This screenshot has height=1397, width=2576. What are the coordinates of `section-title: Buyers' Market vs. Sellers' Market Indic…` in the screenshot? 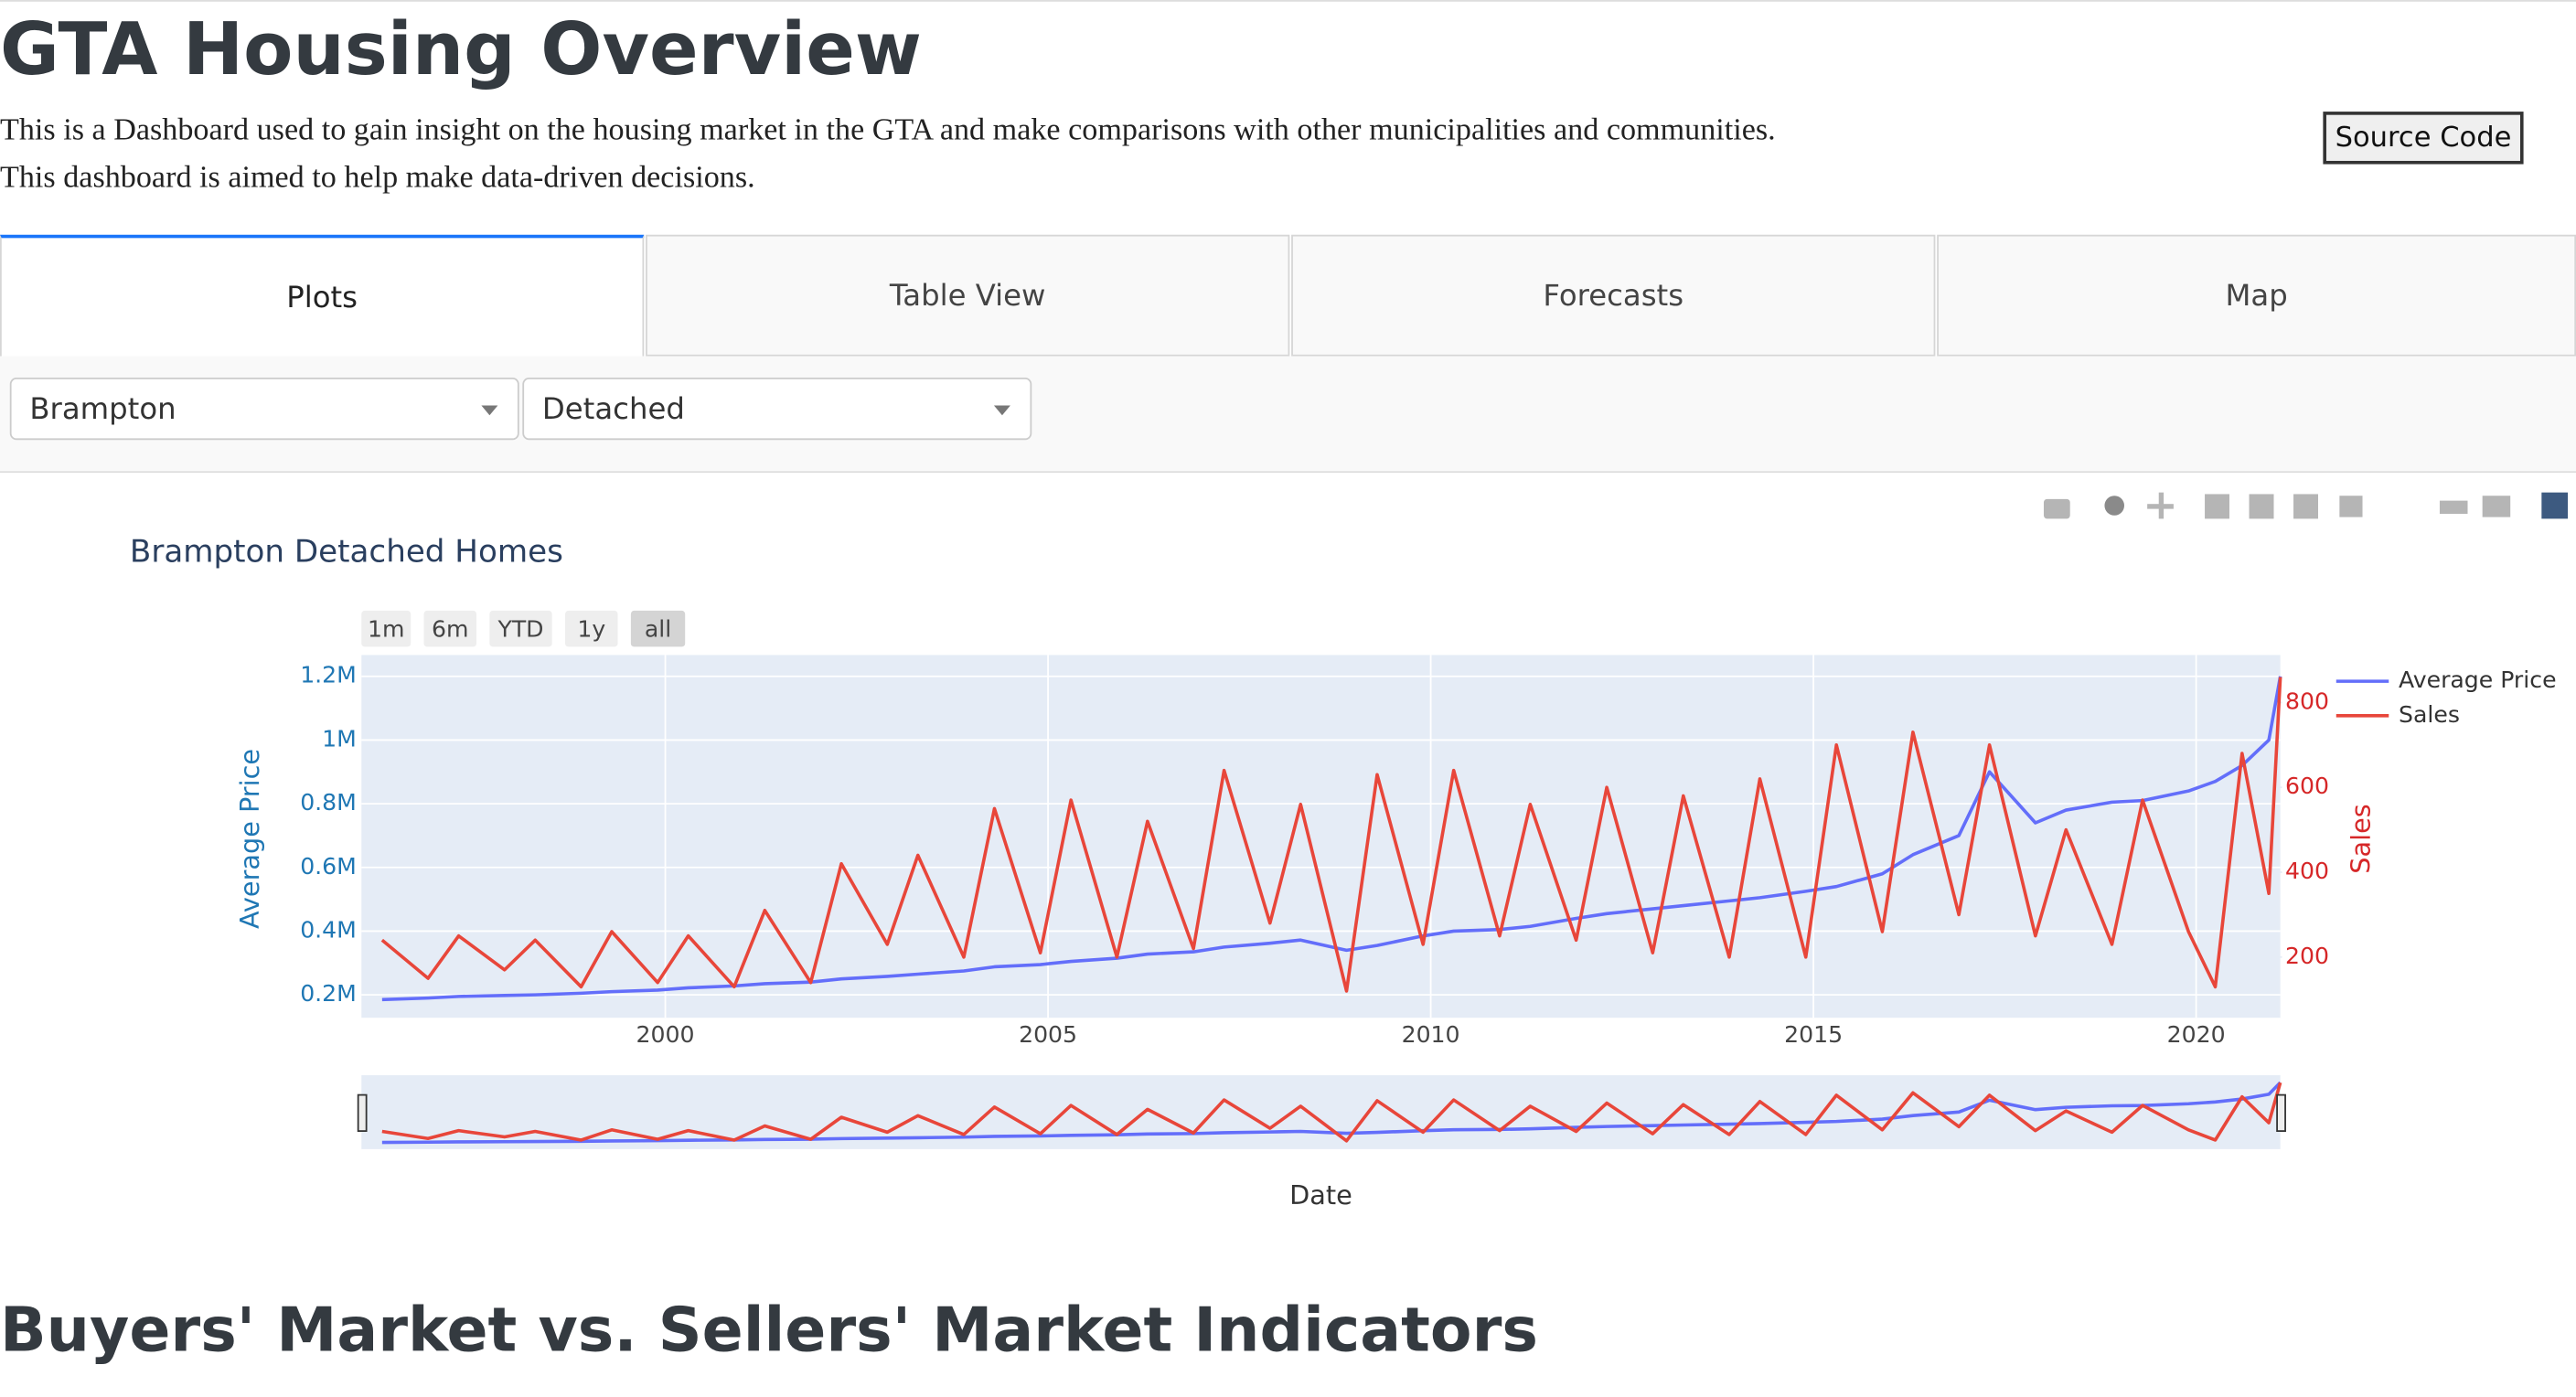 It's located at (769, 1330).